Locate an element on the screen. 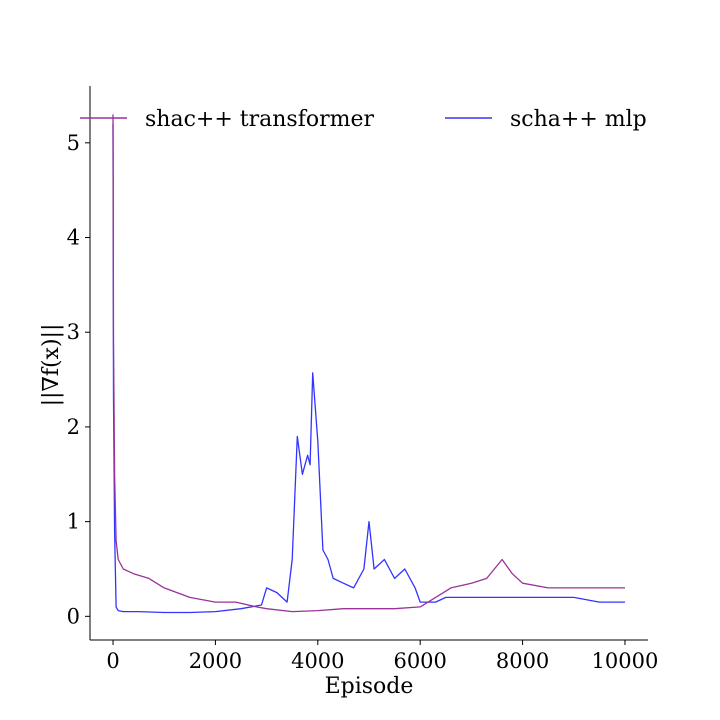 This screenshot has width=720, height=720. legend-label-transformer: shac++ transformer is located at coordinates (259, 119).